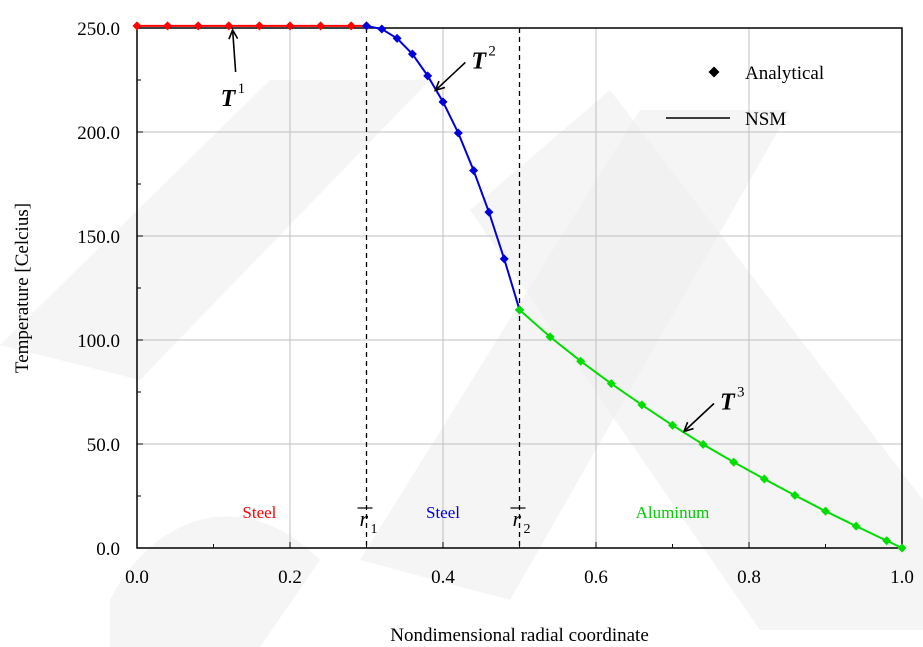 The height and width of the screenshot is (647, 923). I want to click on y-tick-label-5: 250.0, so click(98, 29).